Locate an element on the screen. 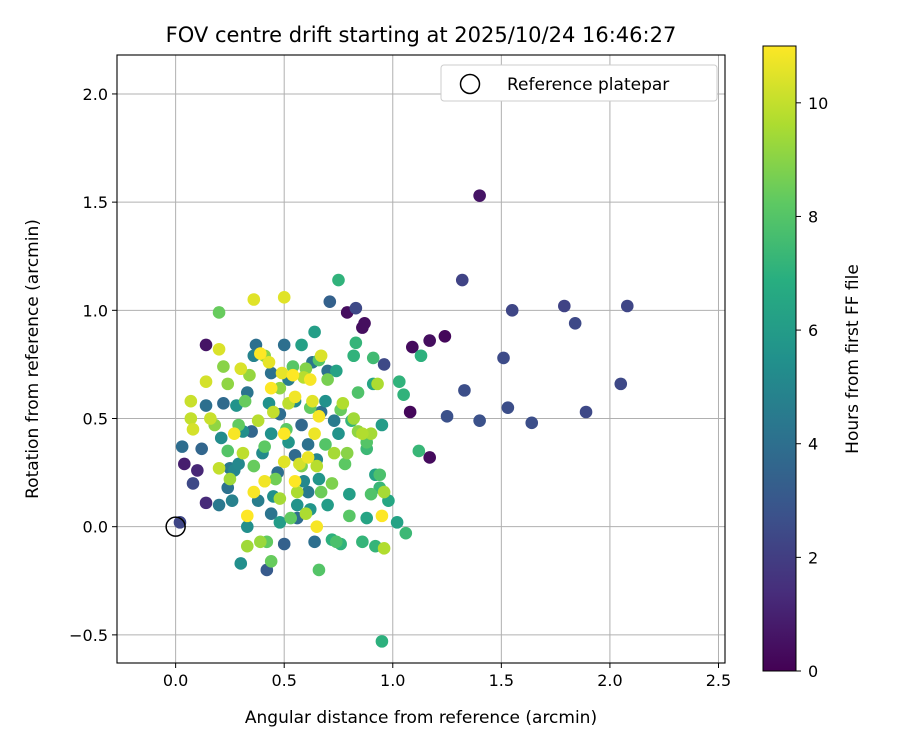 This screenshot has height=750, width=900. colorbar-ticks: 0 2 4 6 8 10 is located at coordinates (812, 387).